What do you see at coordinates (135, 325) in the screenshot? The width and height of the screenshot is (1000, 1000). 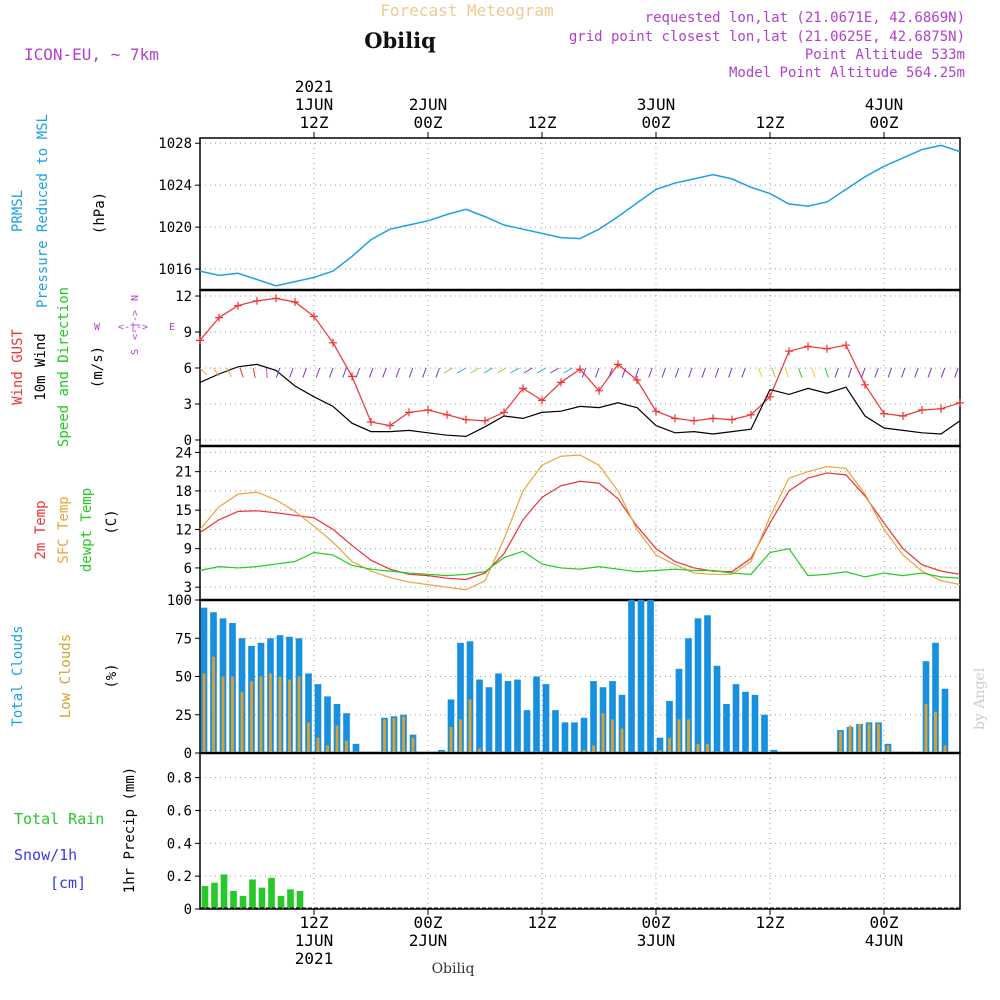 I see `compass-ns-arrow: <-|->` at bounding box center [135, 325].